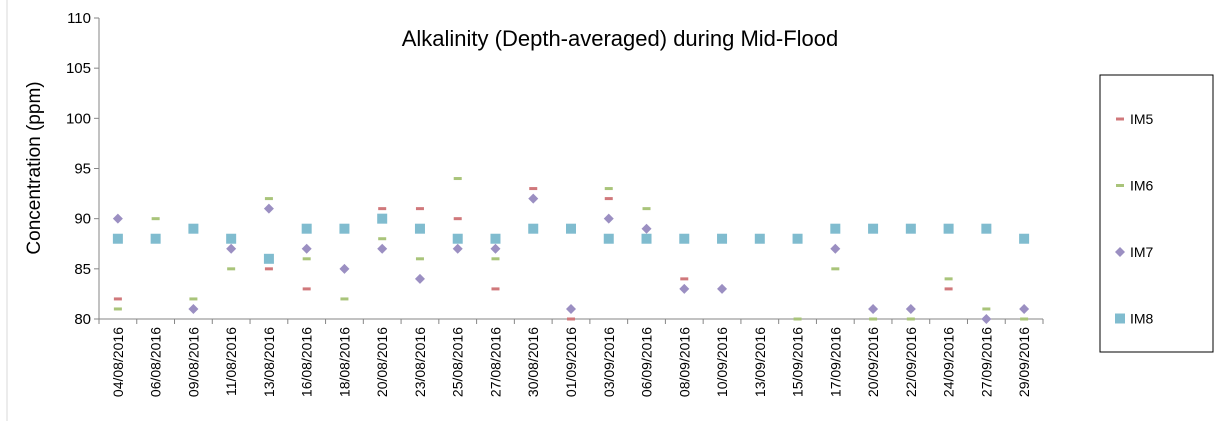 The height and width of the screenshot is (426, 1225). What do you see at coordinates (458, 362) in the screenshot?
I see `x-tick-label: 25/08/2016` at bounding box center [458, 362].